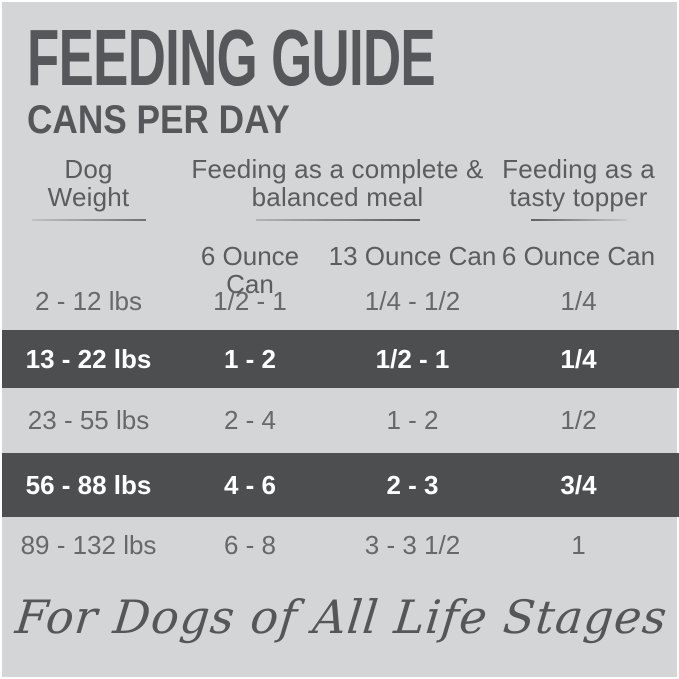  I want to click on table-row-highlighted: 56 - 88 lbs 4 - 6 2 - 3 3/4, so click(340, 485).